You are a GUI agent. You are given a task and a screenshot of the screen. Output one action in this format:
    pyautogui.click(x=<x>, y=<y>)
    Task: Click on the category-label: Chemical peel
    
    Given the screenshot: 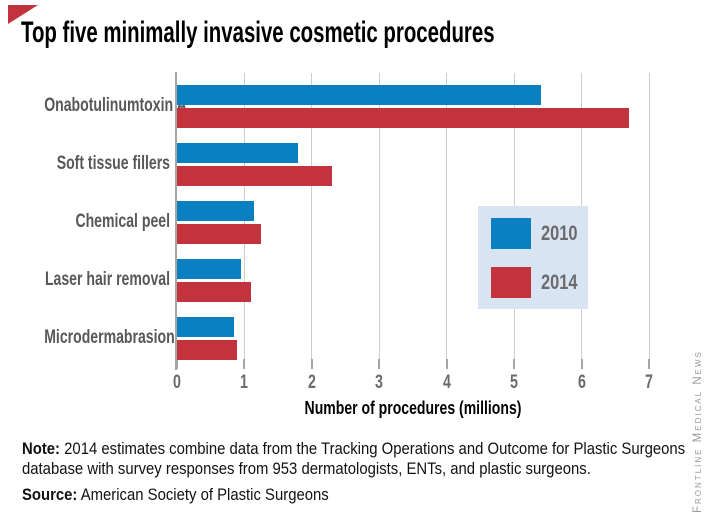 What is the action you would take?
    pyautogui.click(x=122, y=221)
    